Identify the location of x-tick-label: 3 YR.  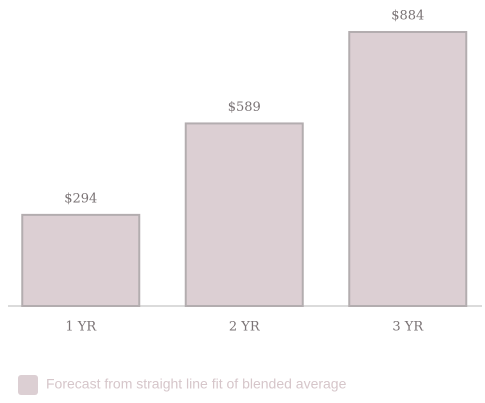
(408, 327).